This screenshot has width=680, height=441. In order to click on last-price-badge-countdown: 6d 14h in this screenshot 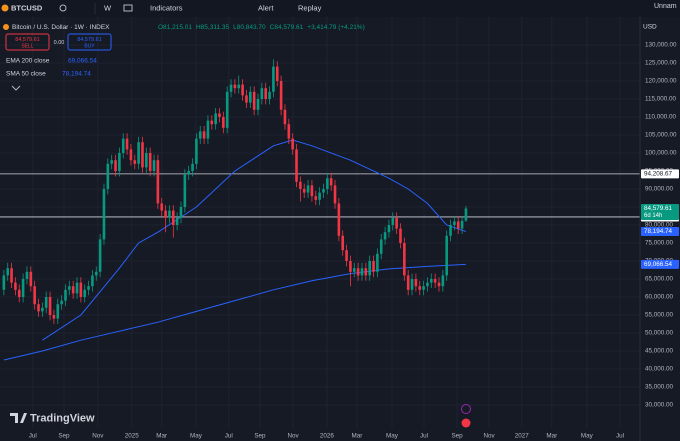, I will do `click(653, 216)`.